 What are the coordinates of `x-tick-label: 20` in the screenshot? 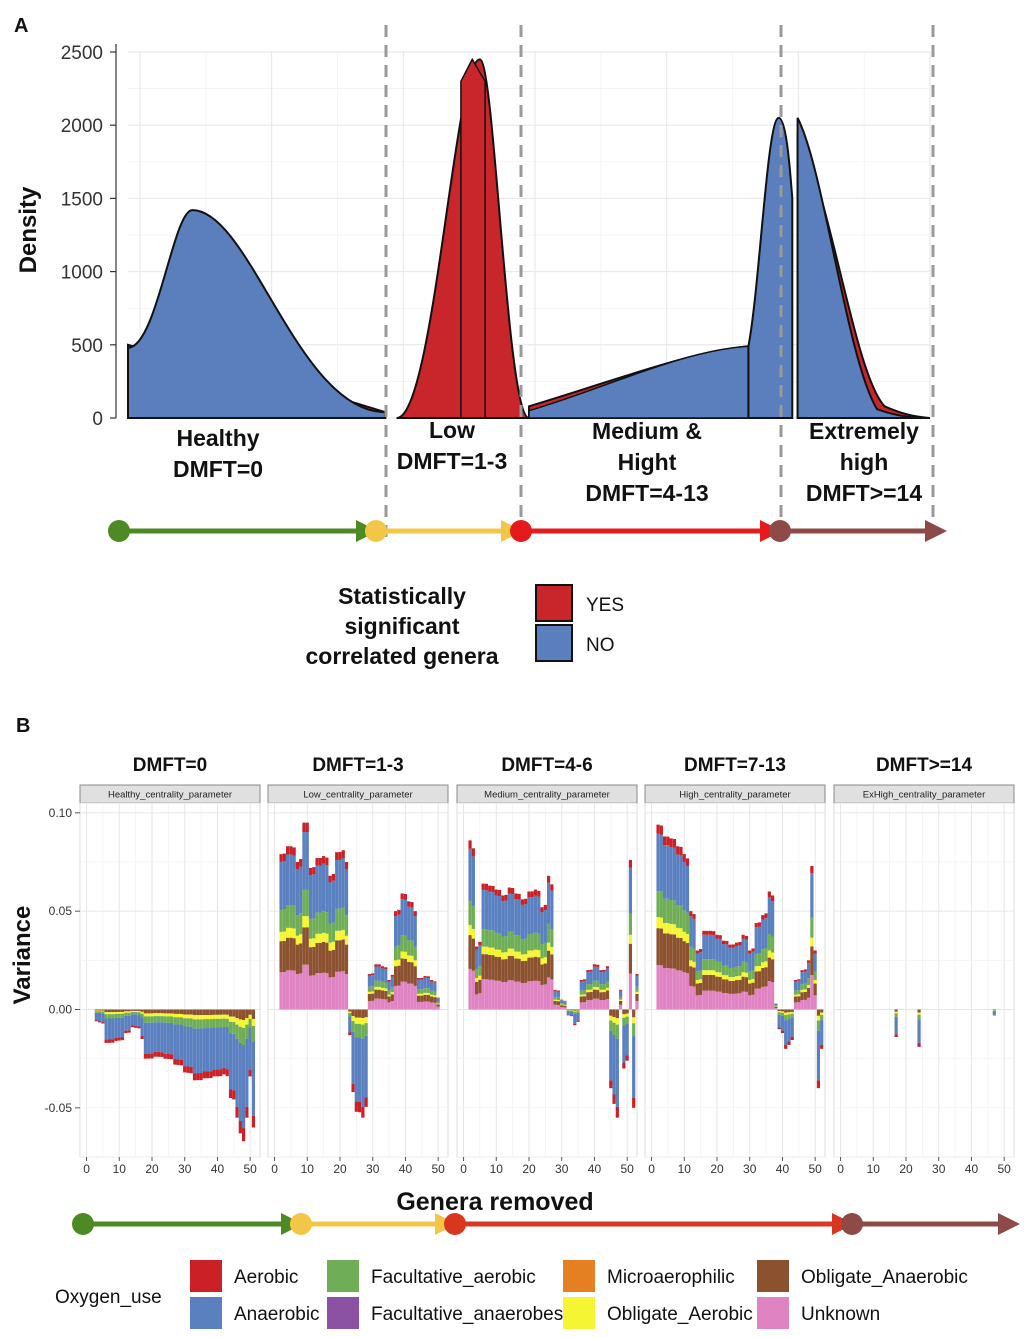 It's located at (906, 1169).